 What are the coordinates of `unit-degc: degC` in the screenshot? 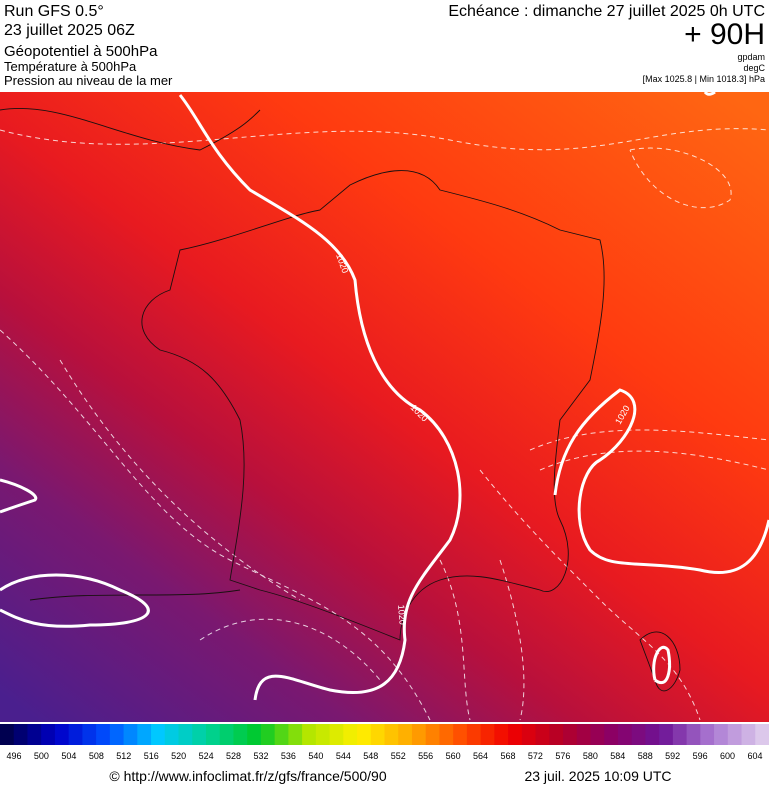 It's located at (754, 68).